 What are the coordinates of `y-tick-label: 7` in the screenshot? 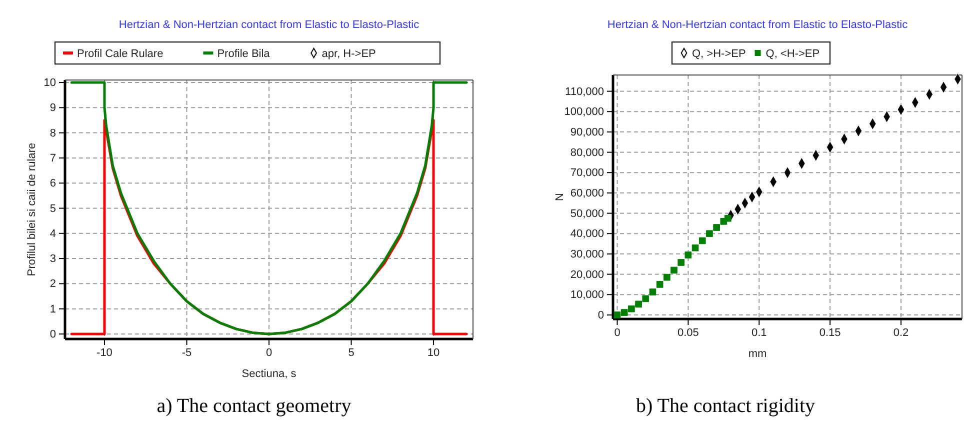 It's located at (53, 158).